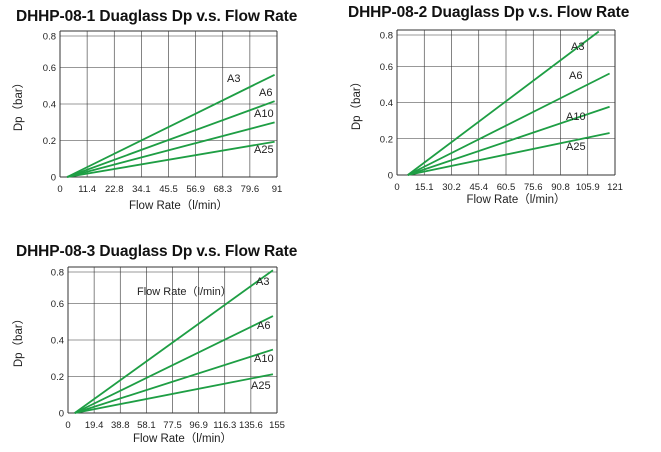 The height and width of the screenshot is (452, 661). Describe the element at coordinates (560, 187) in the screenshot. I see `x-tick-label: 90.8` at that location.